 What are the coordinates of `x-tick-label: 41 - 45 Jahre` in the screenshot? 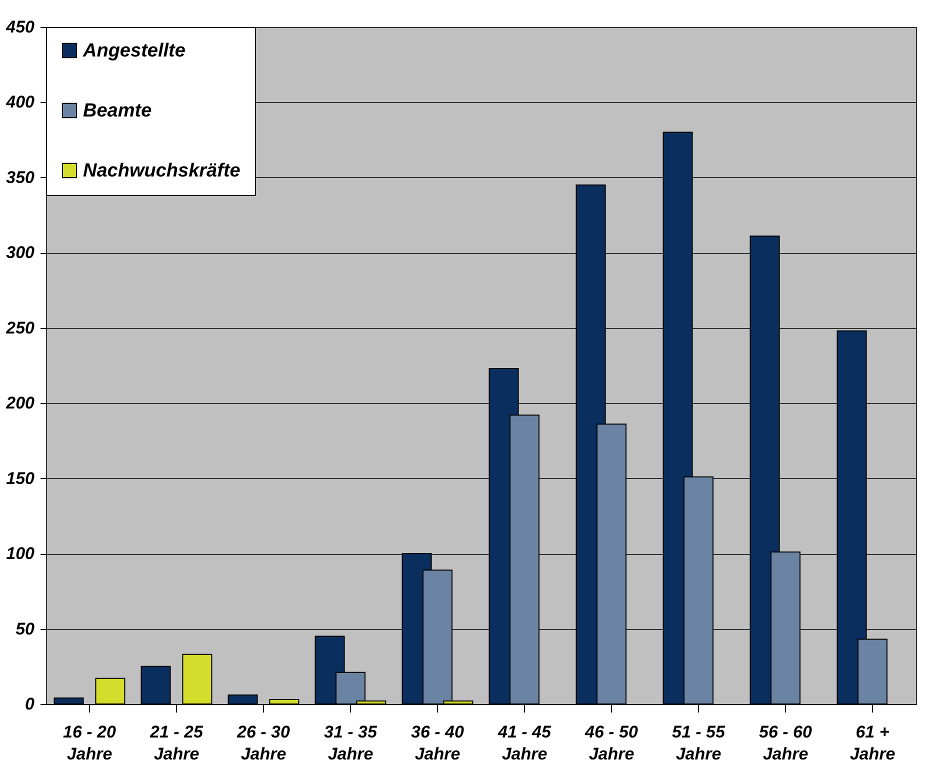 It's located at (524, 741).